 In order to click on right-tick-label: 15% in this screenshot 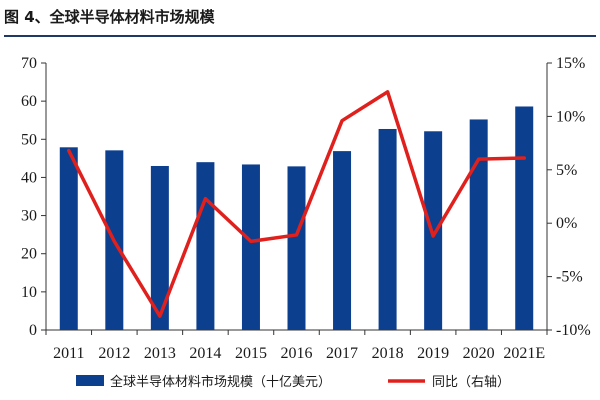, I will do `click(570, 63)`.